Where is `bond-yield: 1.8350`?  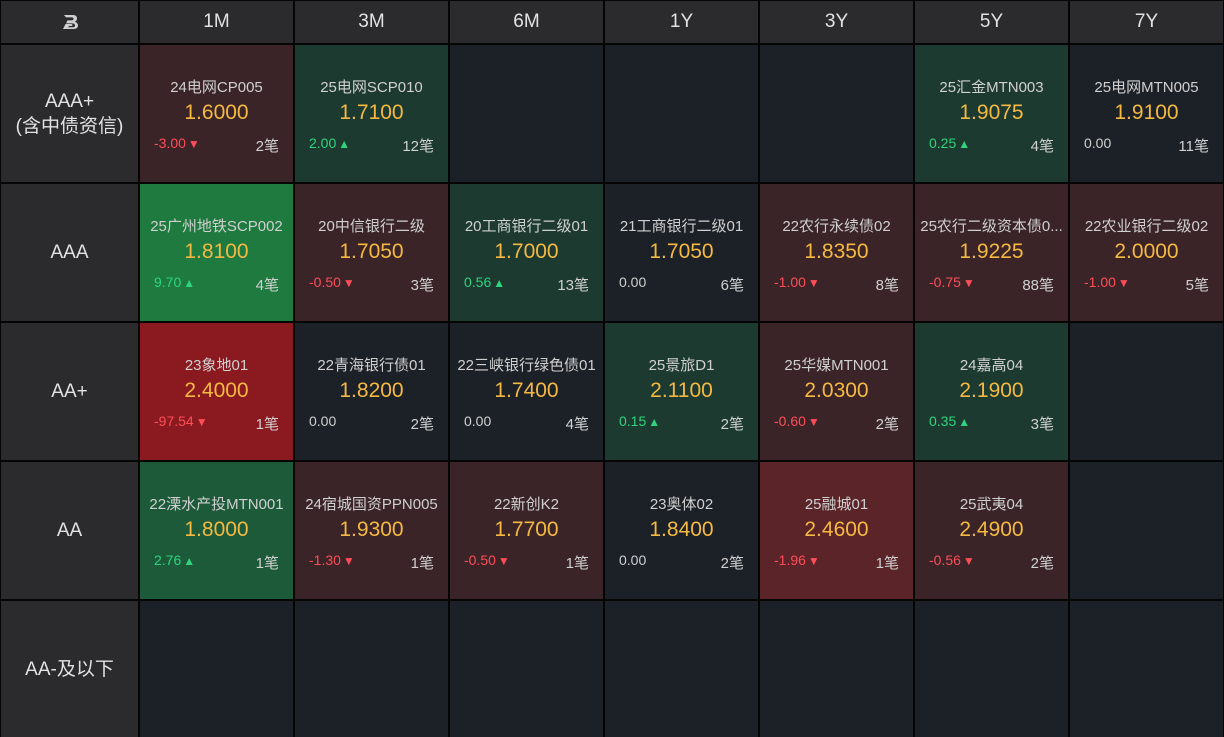
bond-yield: 1.8350 is located at coordinates (836, 251).